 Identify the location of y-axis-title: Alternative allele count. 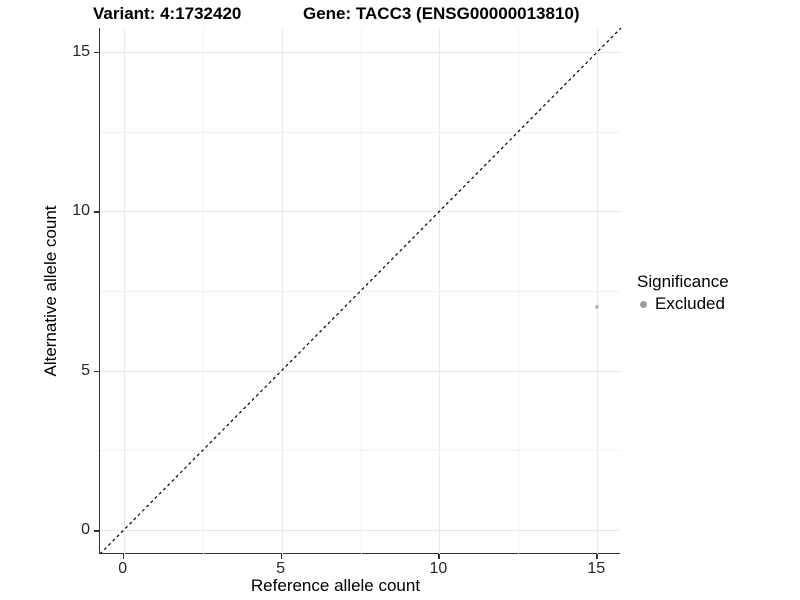
(50, 291).